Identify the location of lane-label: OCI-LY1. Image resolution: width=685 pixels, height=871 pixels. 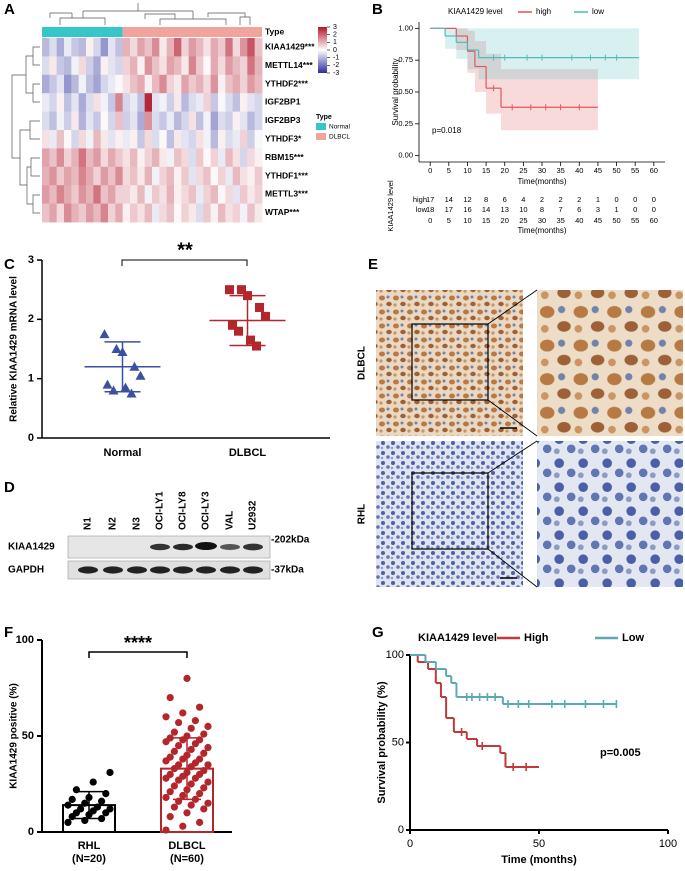
(160, 510).